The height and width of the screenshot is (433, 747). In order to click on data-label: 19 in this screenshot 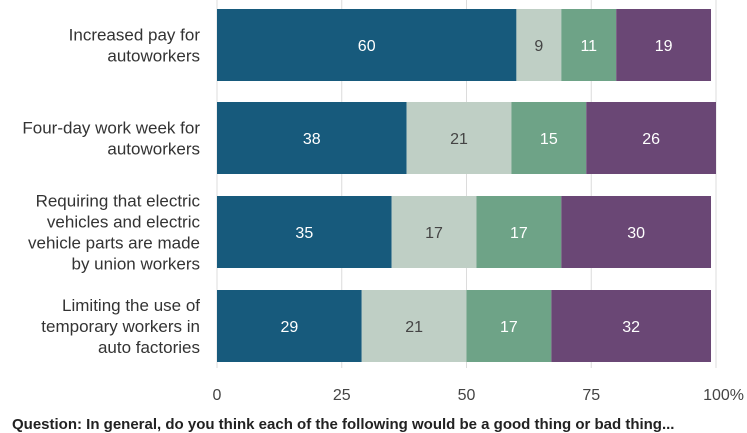, I will do `click(664, 46)`.